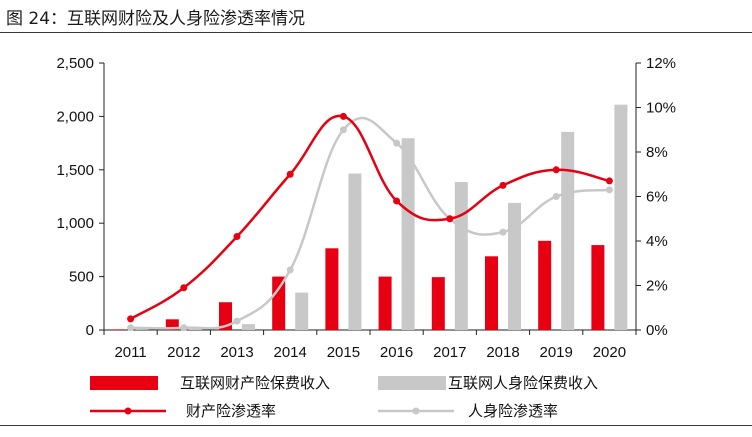  Describe the element at coordinates (81, 277) in the screenshot. I see `left-tick-label: 500` at that location.